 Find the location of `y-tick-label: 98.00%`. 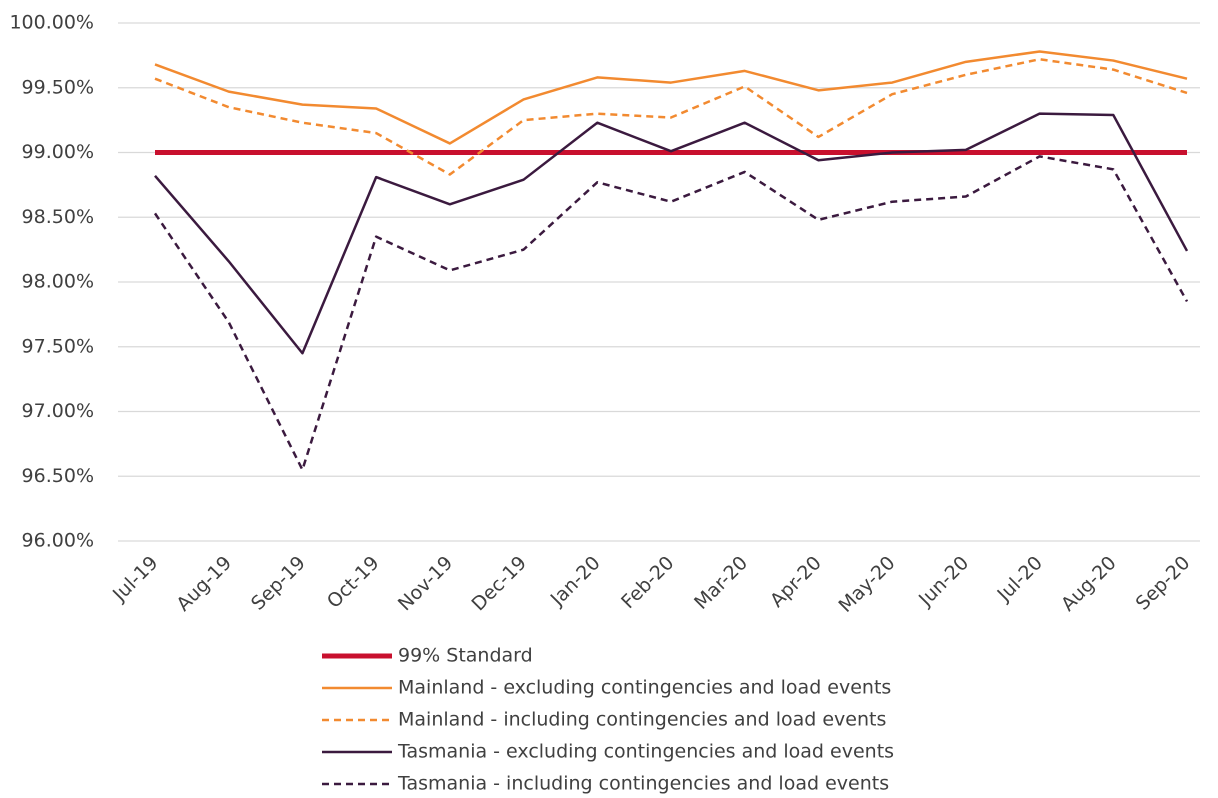

y-tick-label: 98.00% is located at coordinates (58, 282).